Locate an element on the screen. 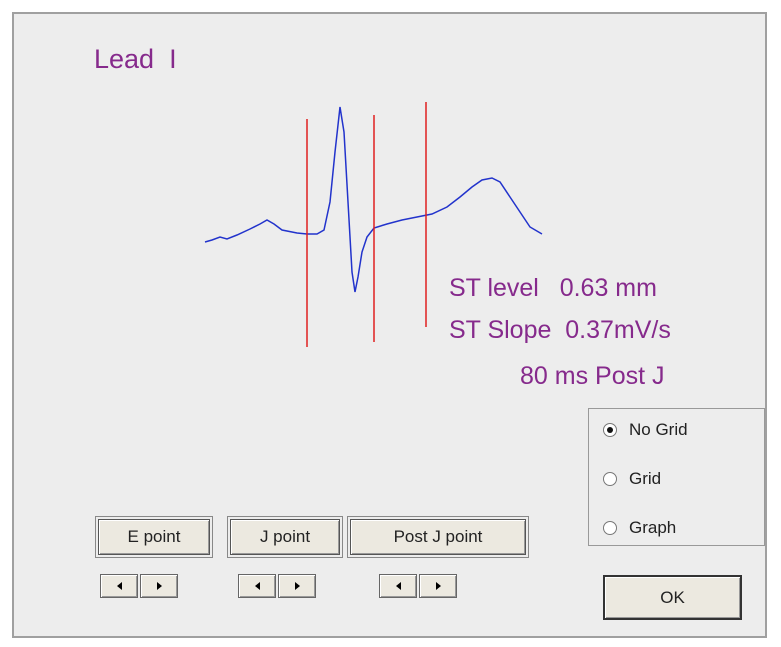  grid-option: No Grid is located at coordinates (645, 430).